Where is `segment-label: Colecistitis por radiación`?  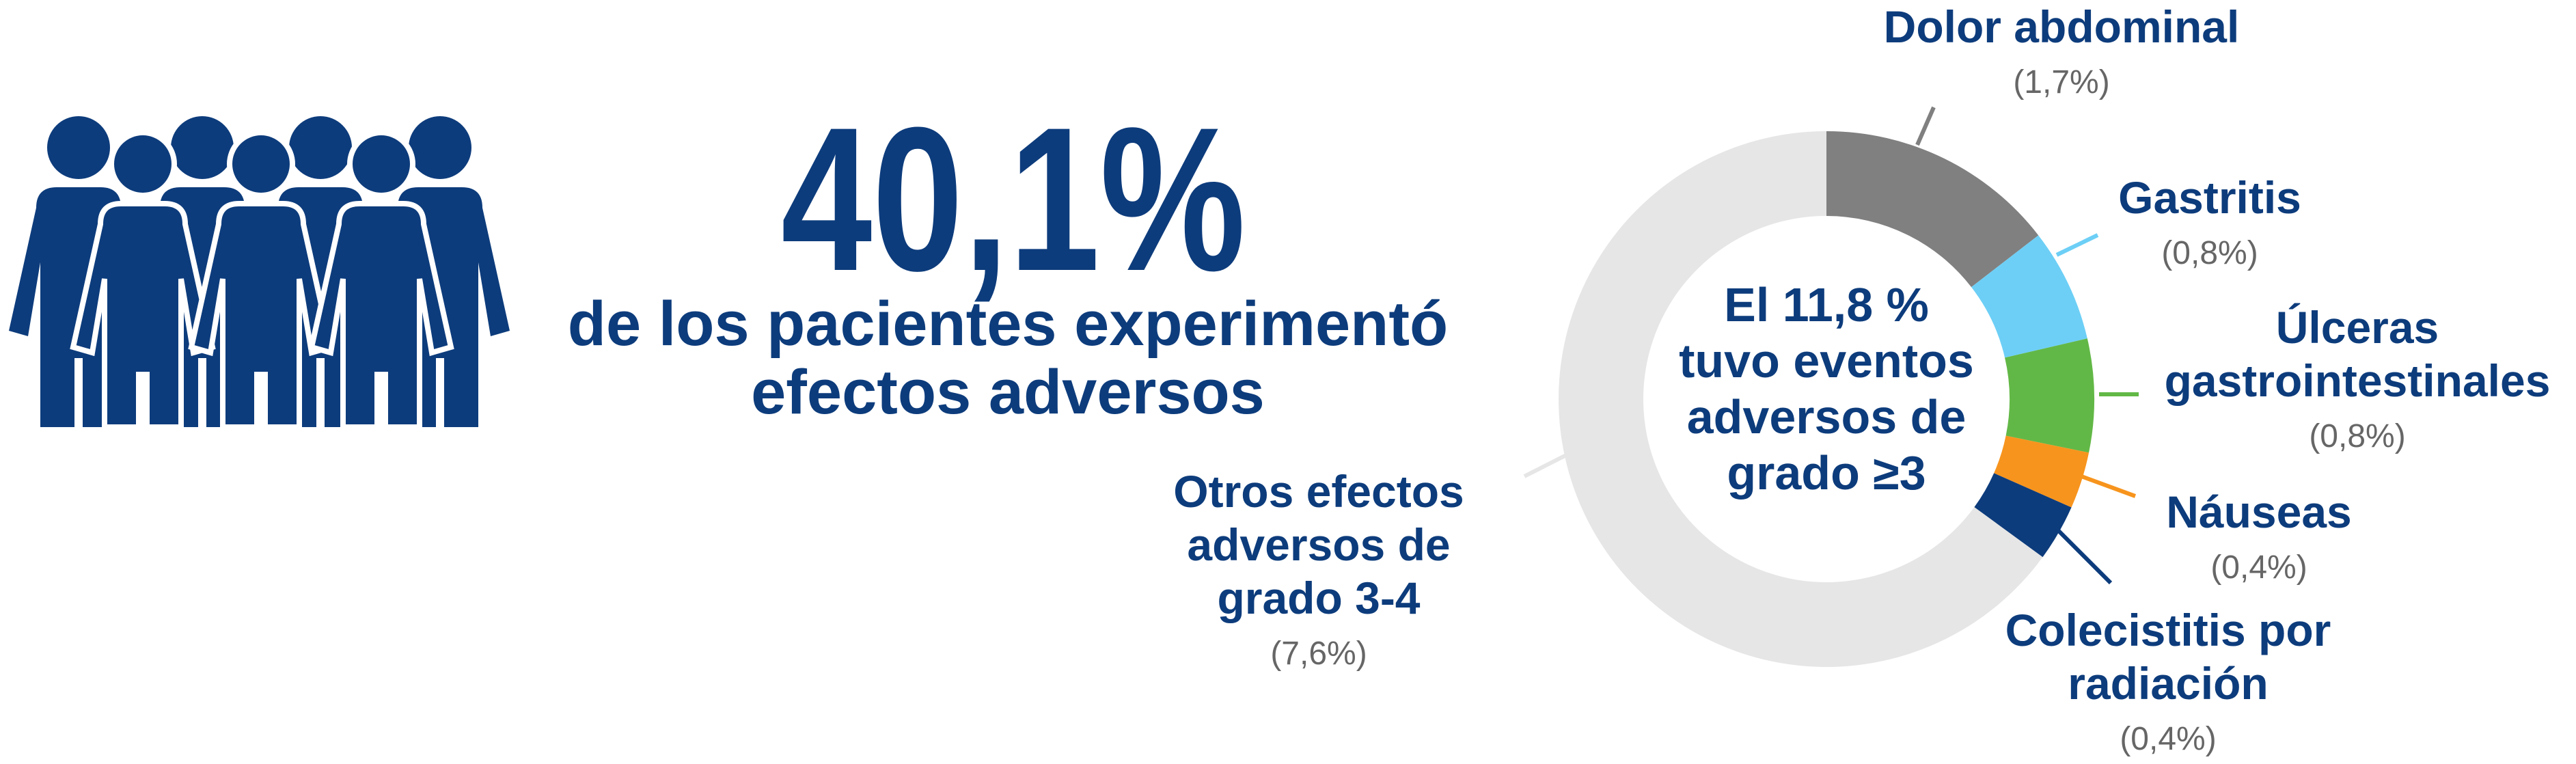
segment-label: Colecistitis por radiación is located at coordinates (2168, 657).